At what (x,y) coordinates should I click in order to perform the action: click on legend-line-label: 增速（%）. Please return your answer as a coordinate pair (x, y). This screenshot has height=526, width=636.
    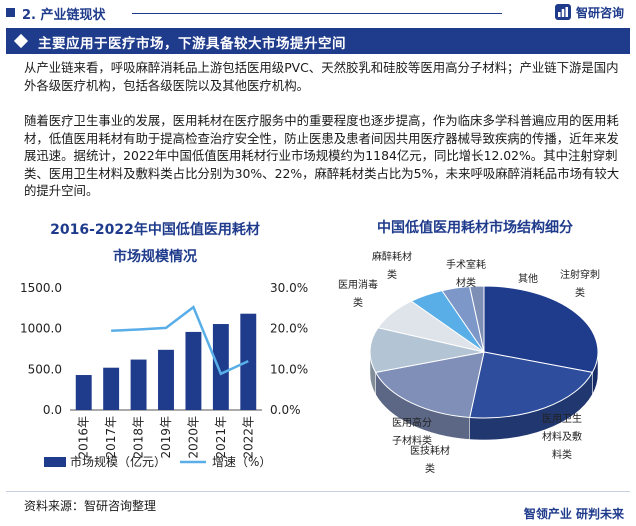
    Looking at the image, I should click on (241, 462).